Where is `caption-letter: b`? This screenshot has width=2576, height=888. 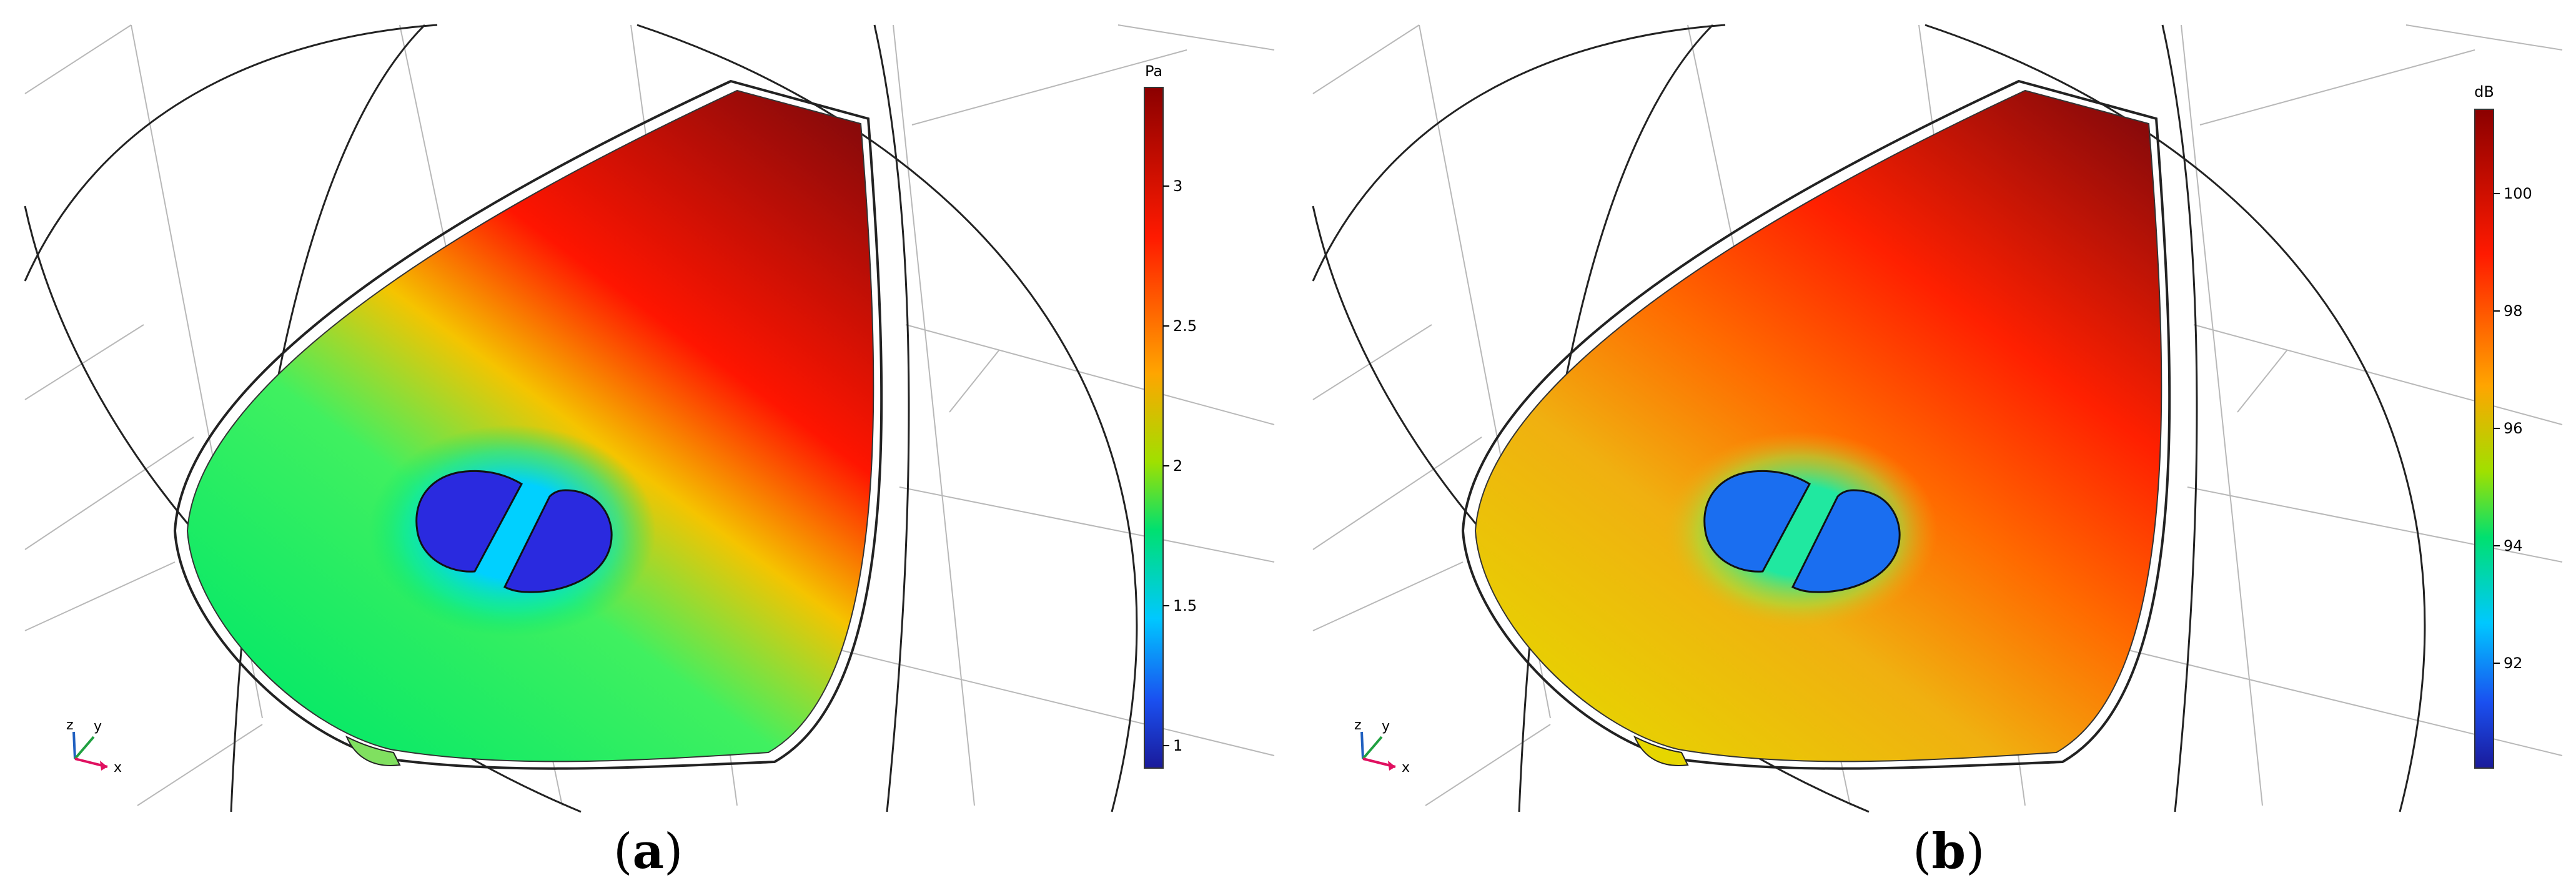 caption-letter: b is located at coordinates (1948, 851).